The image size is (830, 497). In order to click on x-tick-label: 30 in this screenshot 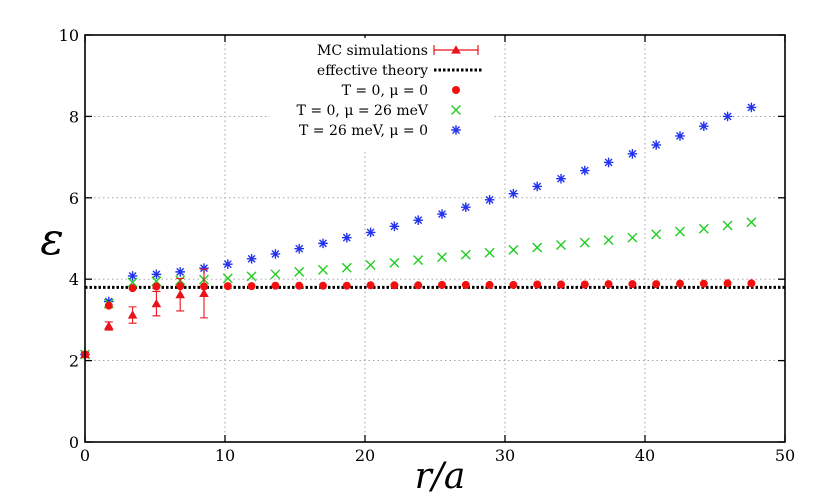, I will do `click(505, 455)`.